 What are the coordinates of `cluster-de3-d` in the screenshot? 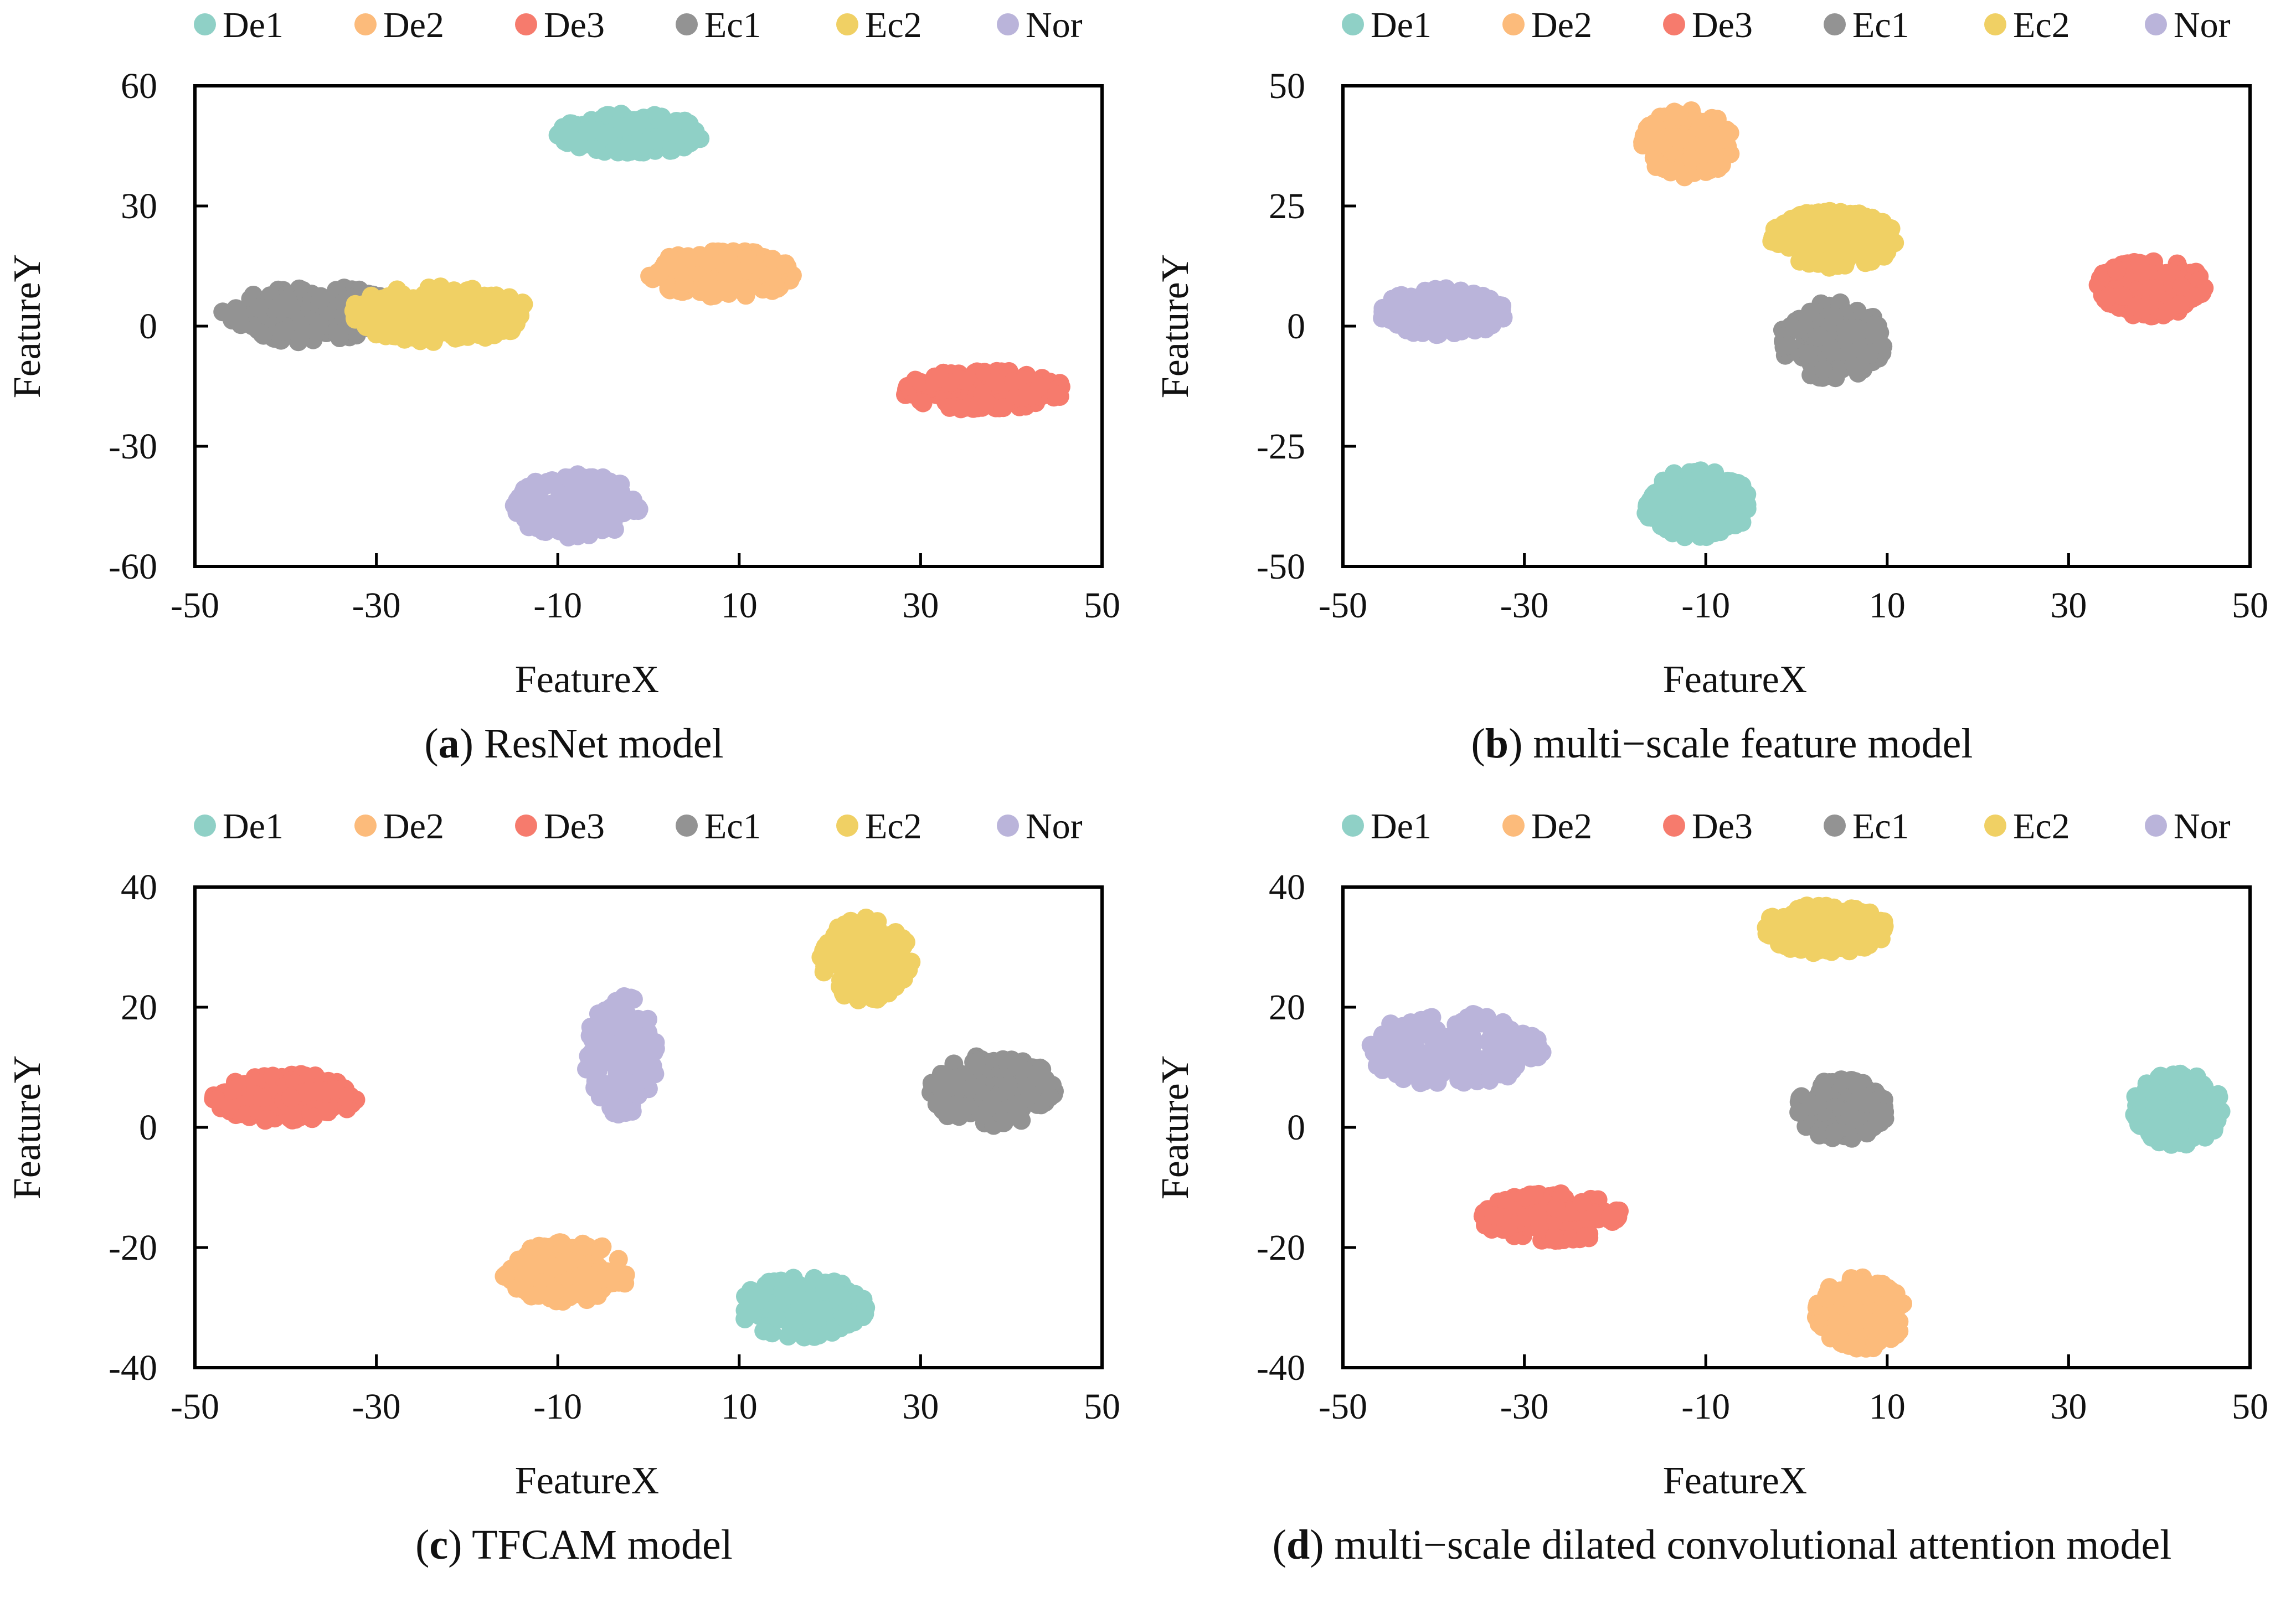 It's located at (1551, 1217).